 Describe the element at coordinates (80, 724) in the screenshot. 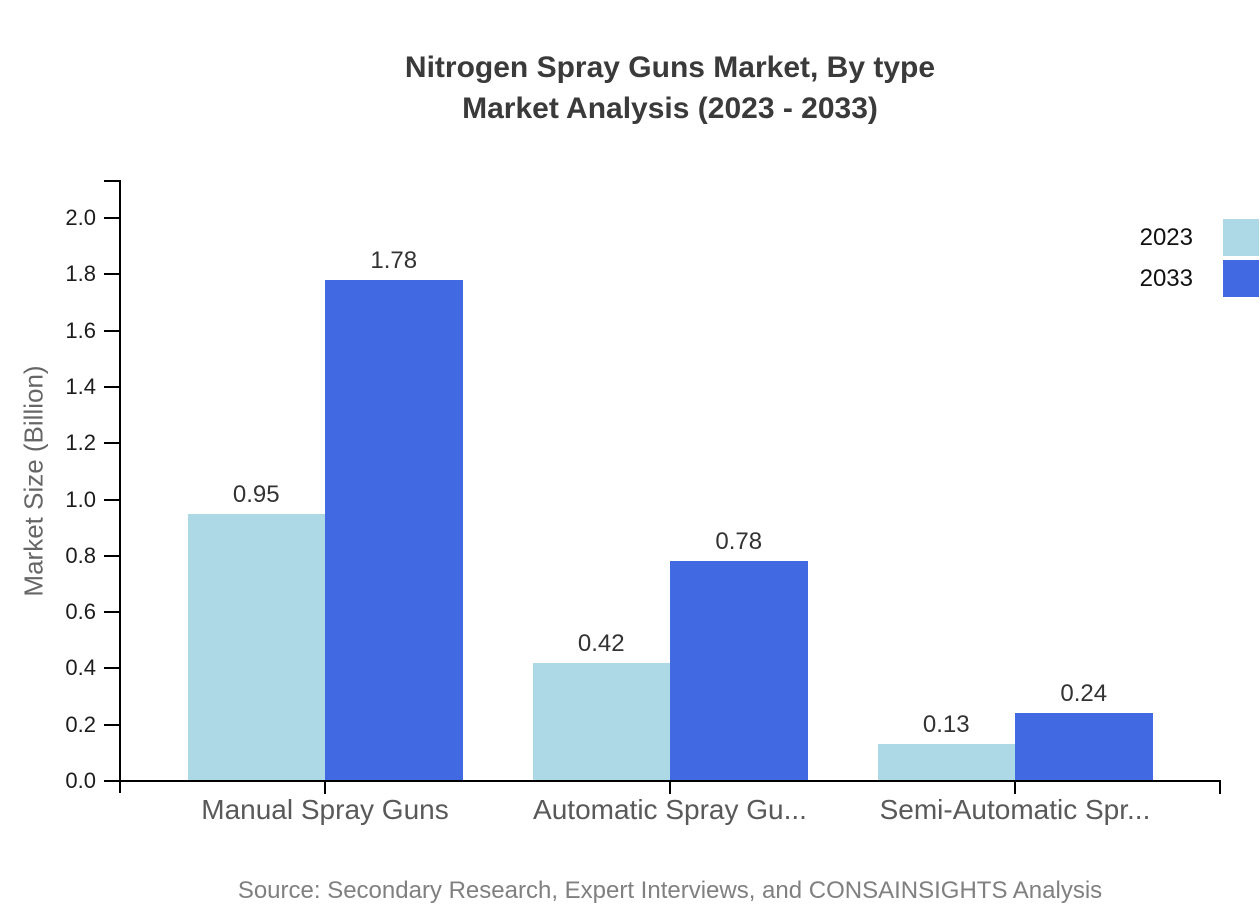

I see `y-axis-tick-label: 0.2` at that location.